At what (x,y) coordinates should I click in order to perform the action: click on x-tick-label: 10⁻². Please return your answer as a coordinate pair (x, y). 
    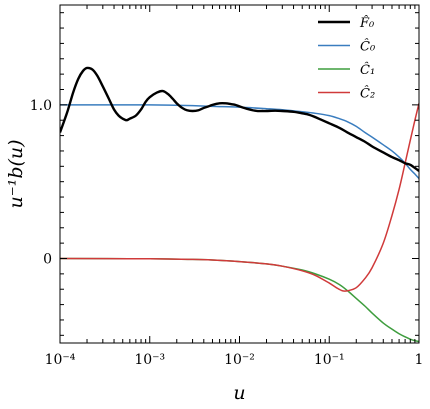
    Looking at the image, I should click on (239, 360).